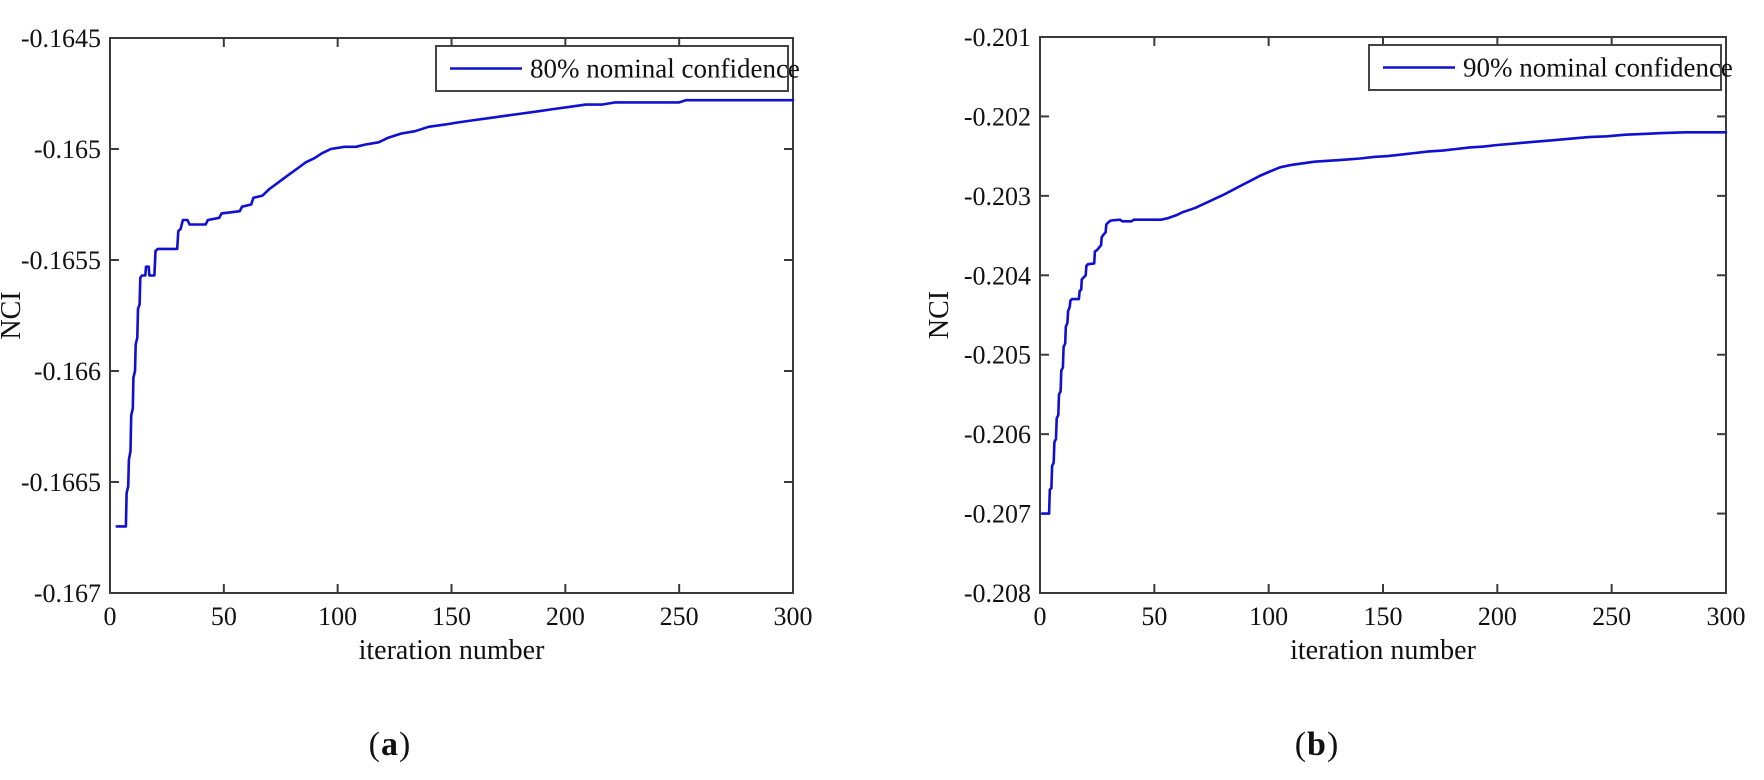  Describe the element at coordinates (224, 616) in the screenshot. I see `chart-a-xtick-label: 50` at that location.